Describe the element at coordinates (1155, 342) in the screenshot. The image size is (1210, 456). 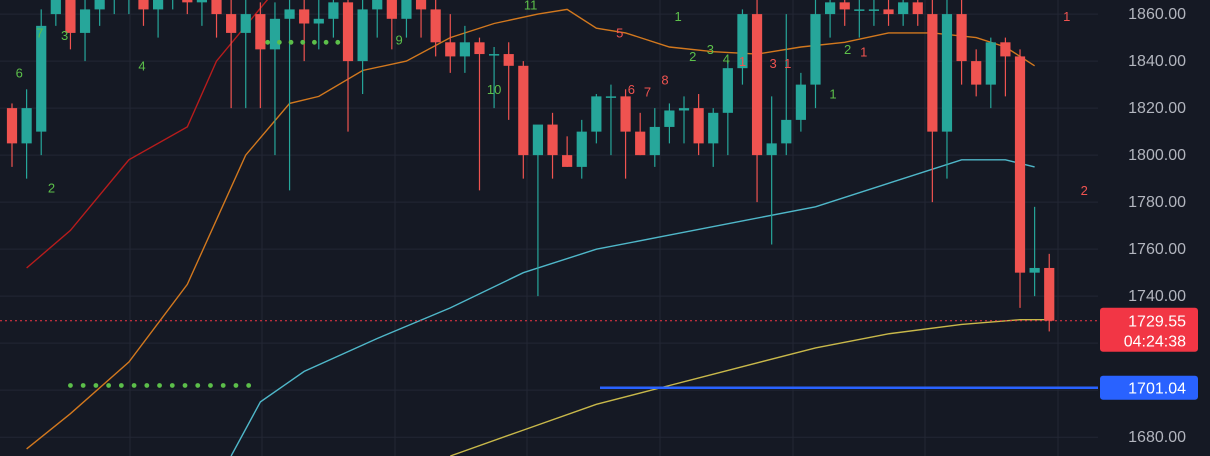
I see `candle-countdown: 04:24:38` at that location.